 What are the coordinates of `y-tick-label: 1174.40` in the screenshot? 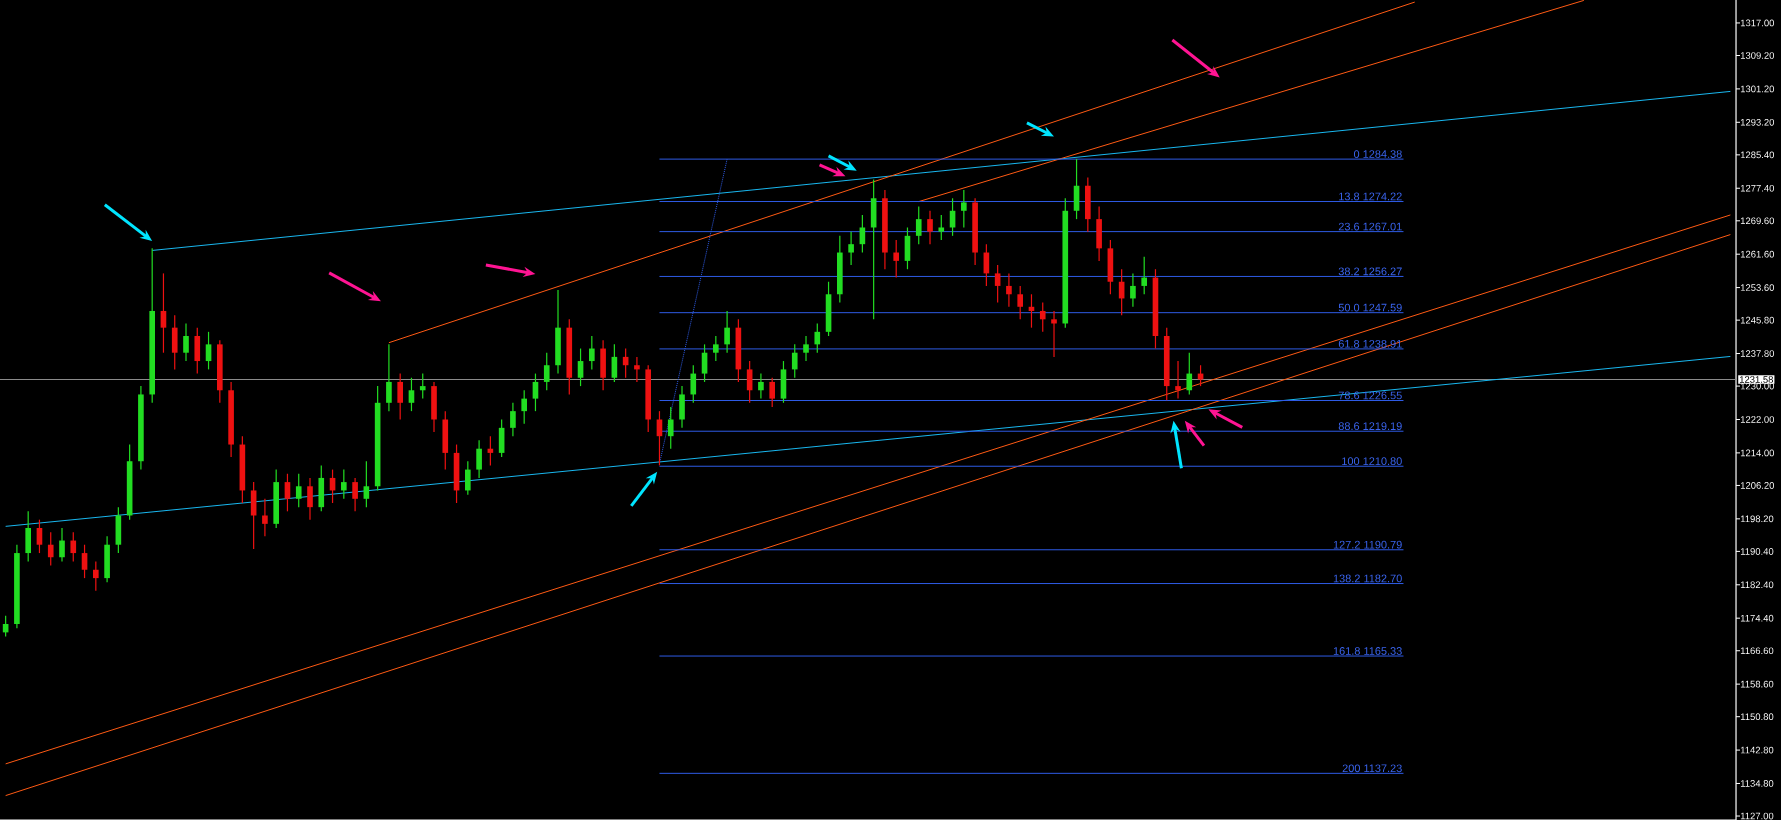 It's located at (1757, 618).